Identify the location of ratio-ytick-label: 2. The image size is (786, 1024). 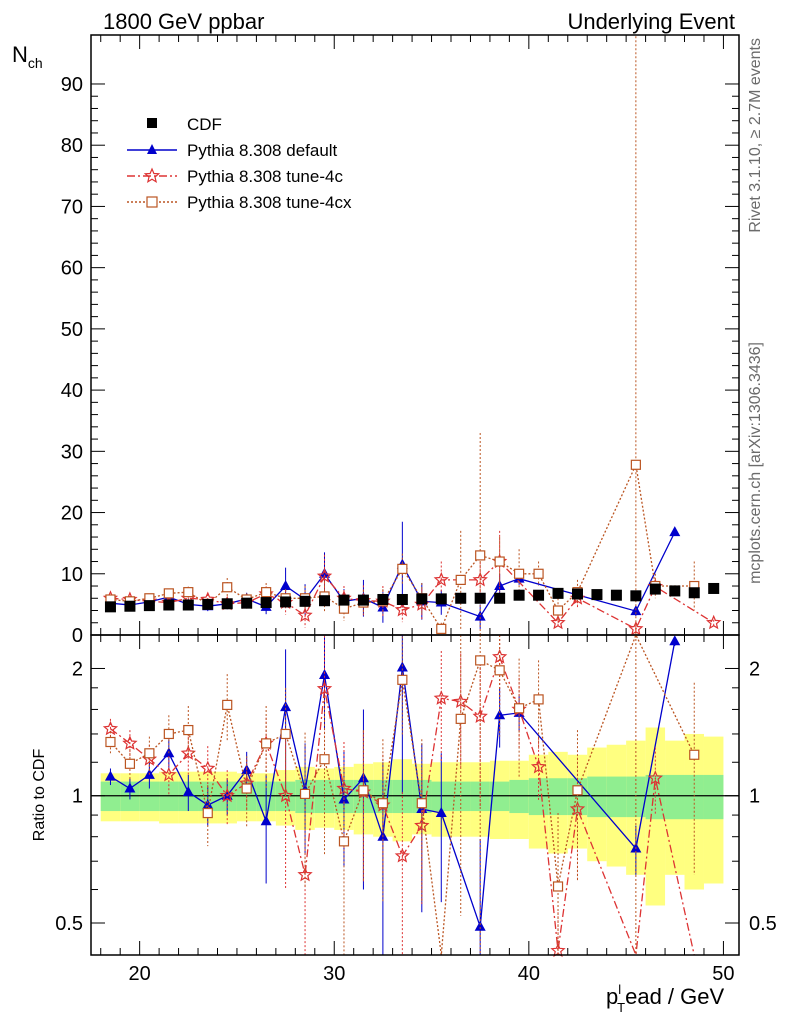
(77, 669).